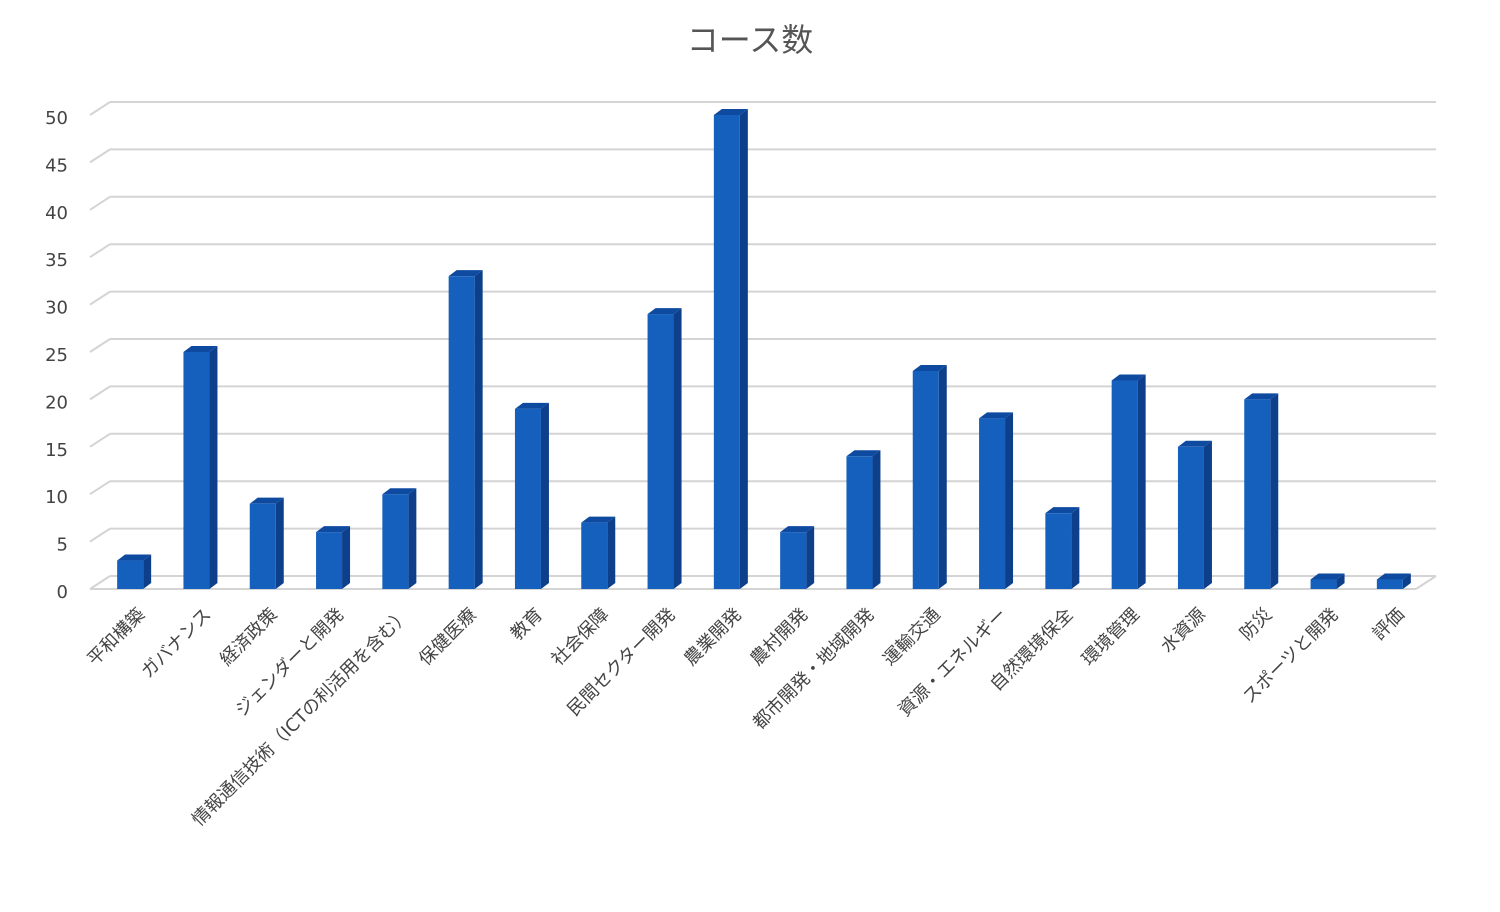 Image resolution: width=1500 pixels, height=912 pixels. Describe the element at coordinates (779, 637) in the screenshot. I see `x-tick-label: 農村開発` at that location.